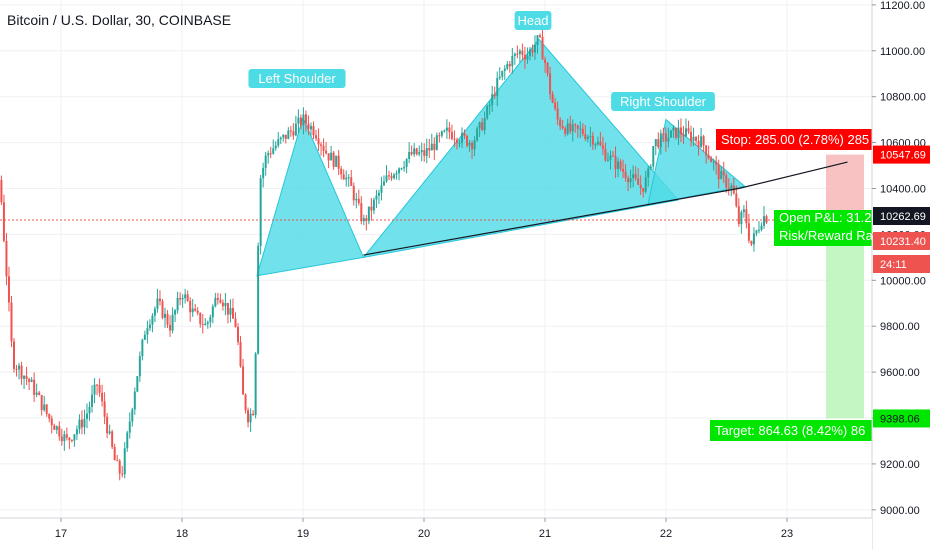 This screenshot has height=555, width=932. Describe the element at coordinates (902, 6) in the screenshot. I see `price-tick-label: 11200.00` at that location.